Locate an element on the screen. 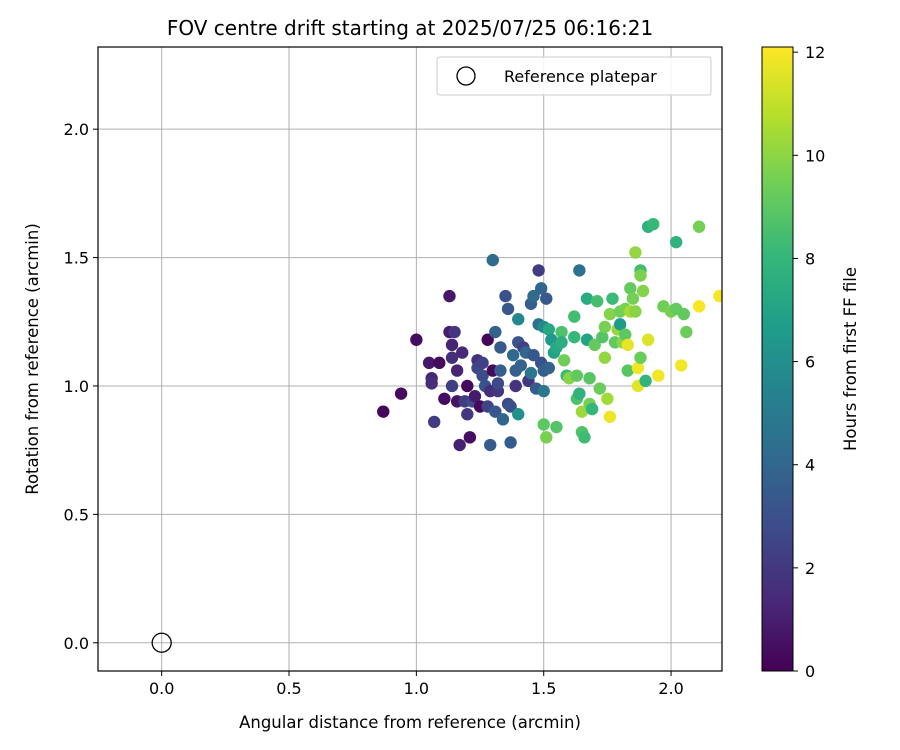 This screenshot has width=900, height=750. reference-marker-group is located at coordinates (161, 642).